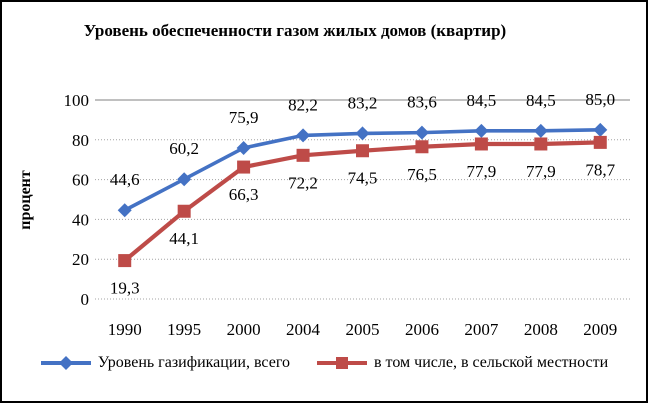  What do you see at coordinates (184, 329) in the screenshot?
I see `x-tick-label-1995: 1995` at bounding box center [184, 329].